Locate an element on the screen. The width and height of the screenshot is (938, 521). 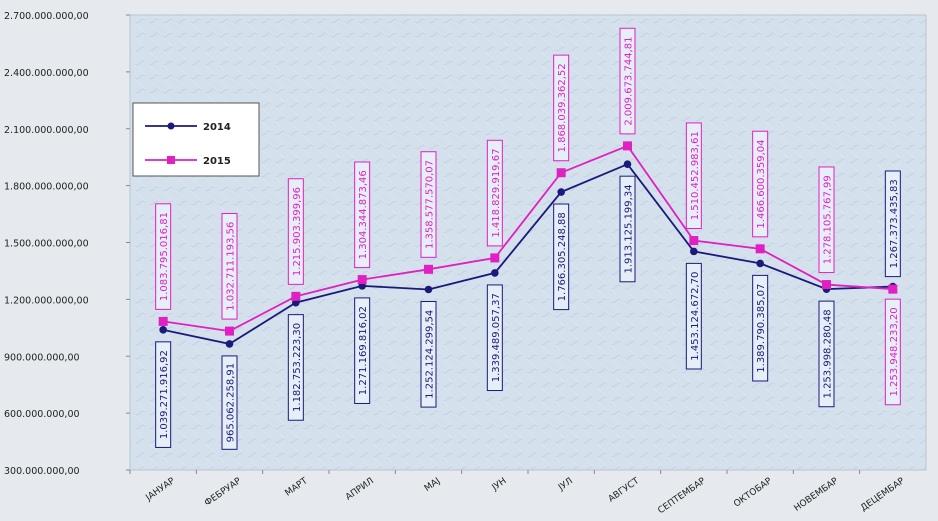
legend-item-2014: 2014 is located at coordinates (188, 127).